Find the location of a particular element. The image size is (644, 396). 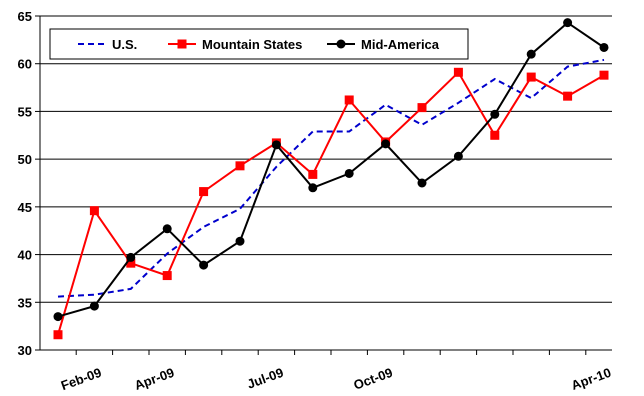

y-tick-label: 50 is located at coordinates (25, 159).